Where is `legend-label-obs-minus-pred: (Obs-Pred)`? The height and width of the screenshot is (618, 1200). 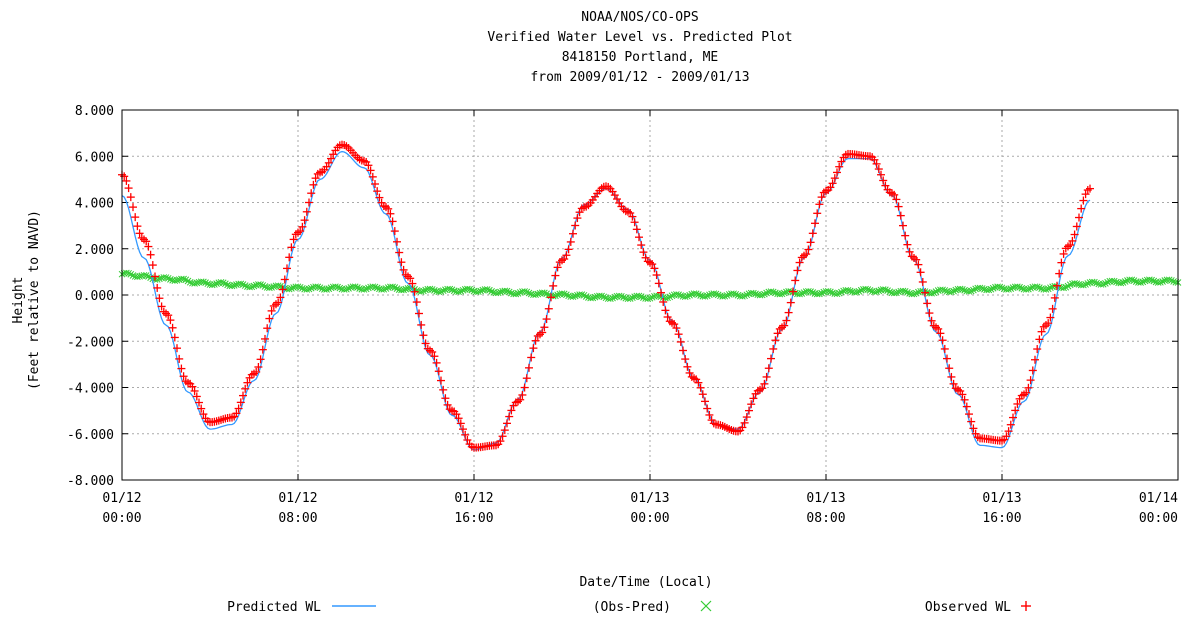
legend-label-obs-minus-pred: (Obs-Pred) is located at coordinates (632, 607).